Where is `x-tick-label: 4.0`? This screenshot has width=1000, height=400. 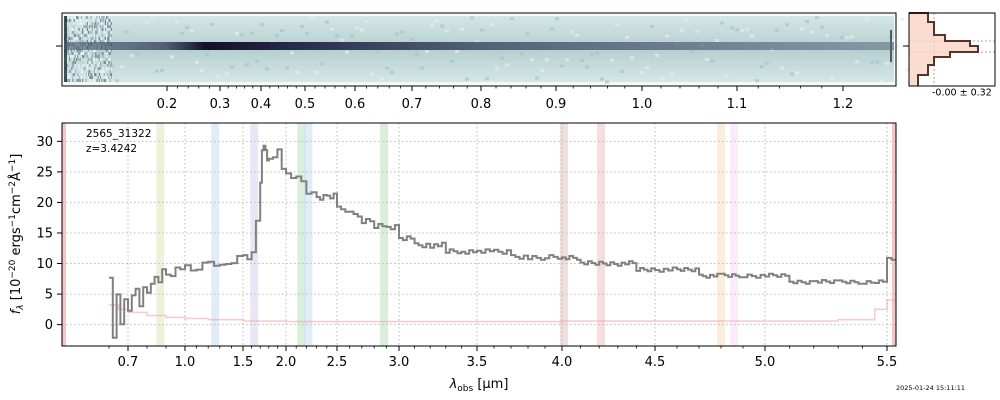 x-tick-label: 4.0 is located at coordinates (562, 362).